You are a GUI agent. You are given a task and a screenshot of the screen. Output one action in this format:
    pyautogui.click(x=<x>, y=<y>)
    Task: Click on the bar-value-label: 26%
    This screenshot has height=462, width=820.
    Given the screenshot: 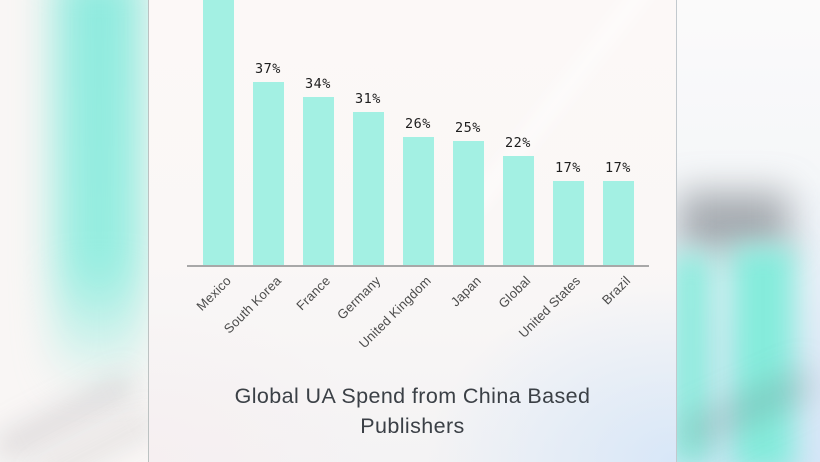 What is the action you would take?
    pyautogui.click(x=418, y=124)
    